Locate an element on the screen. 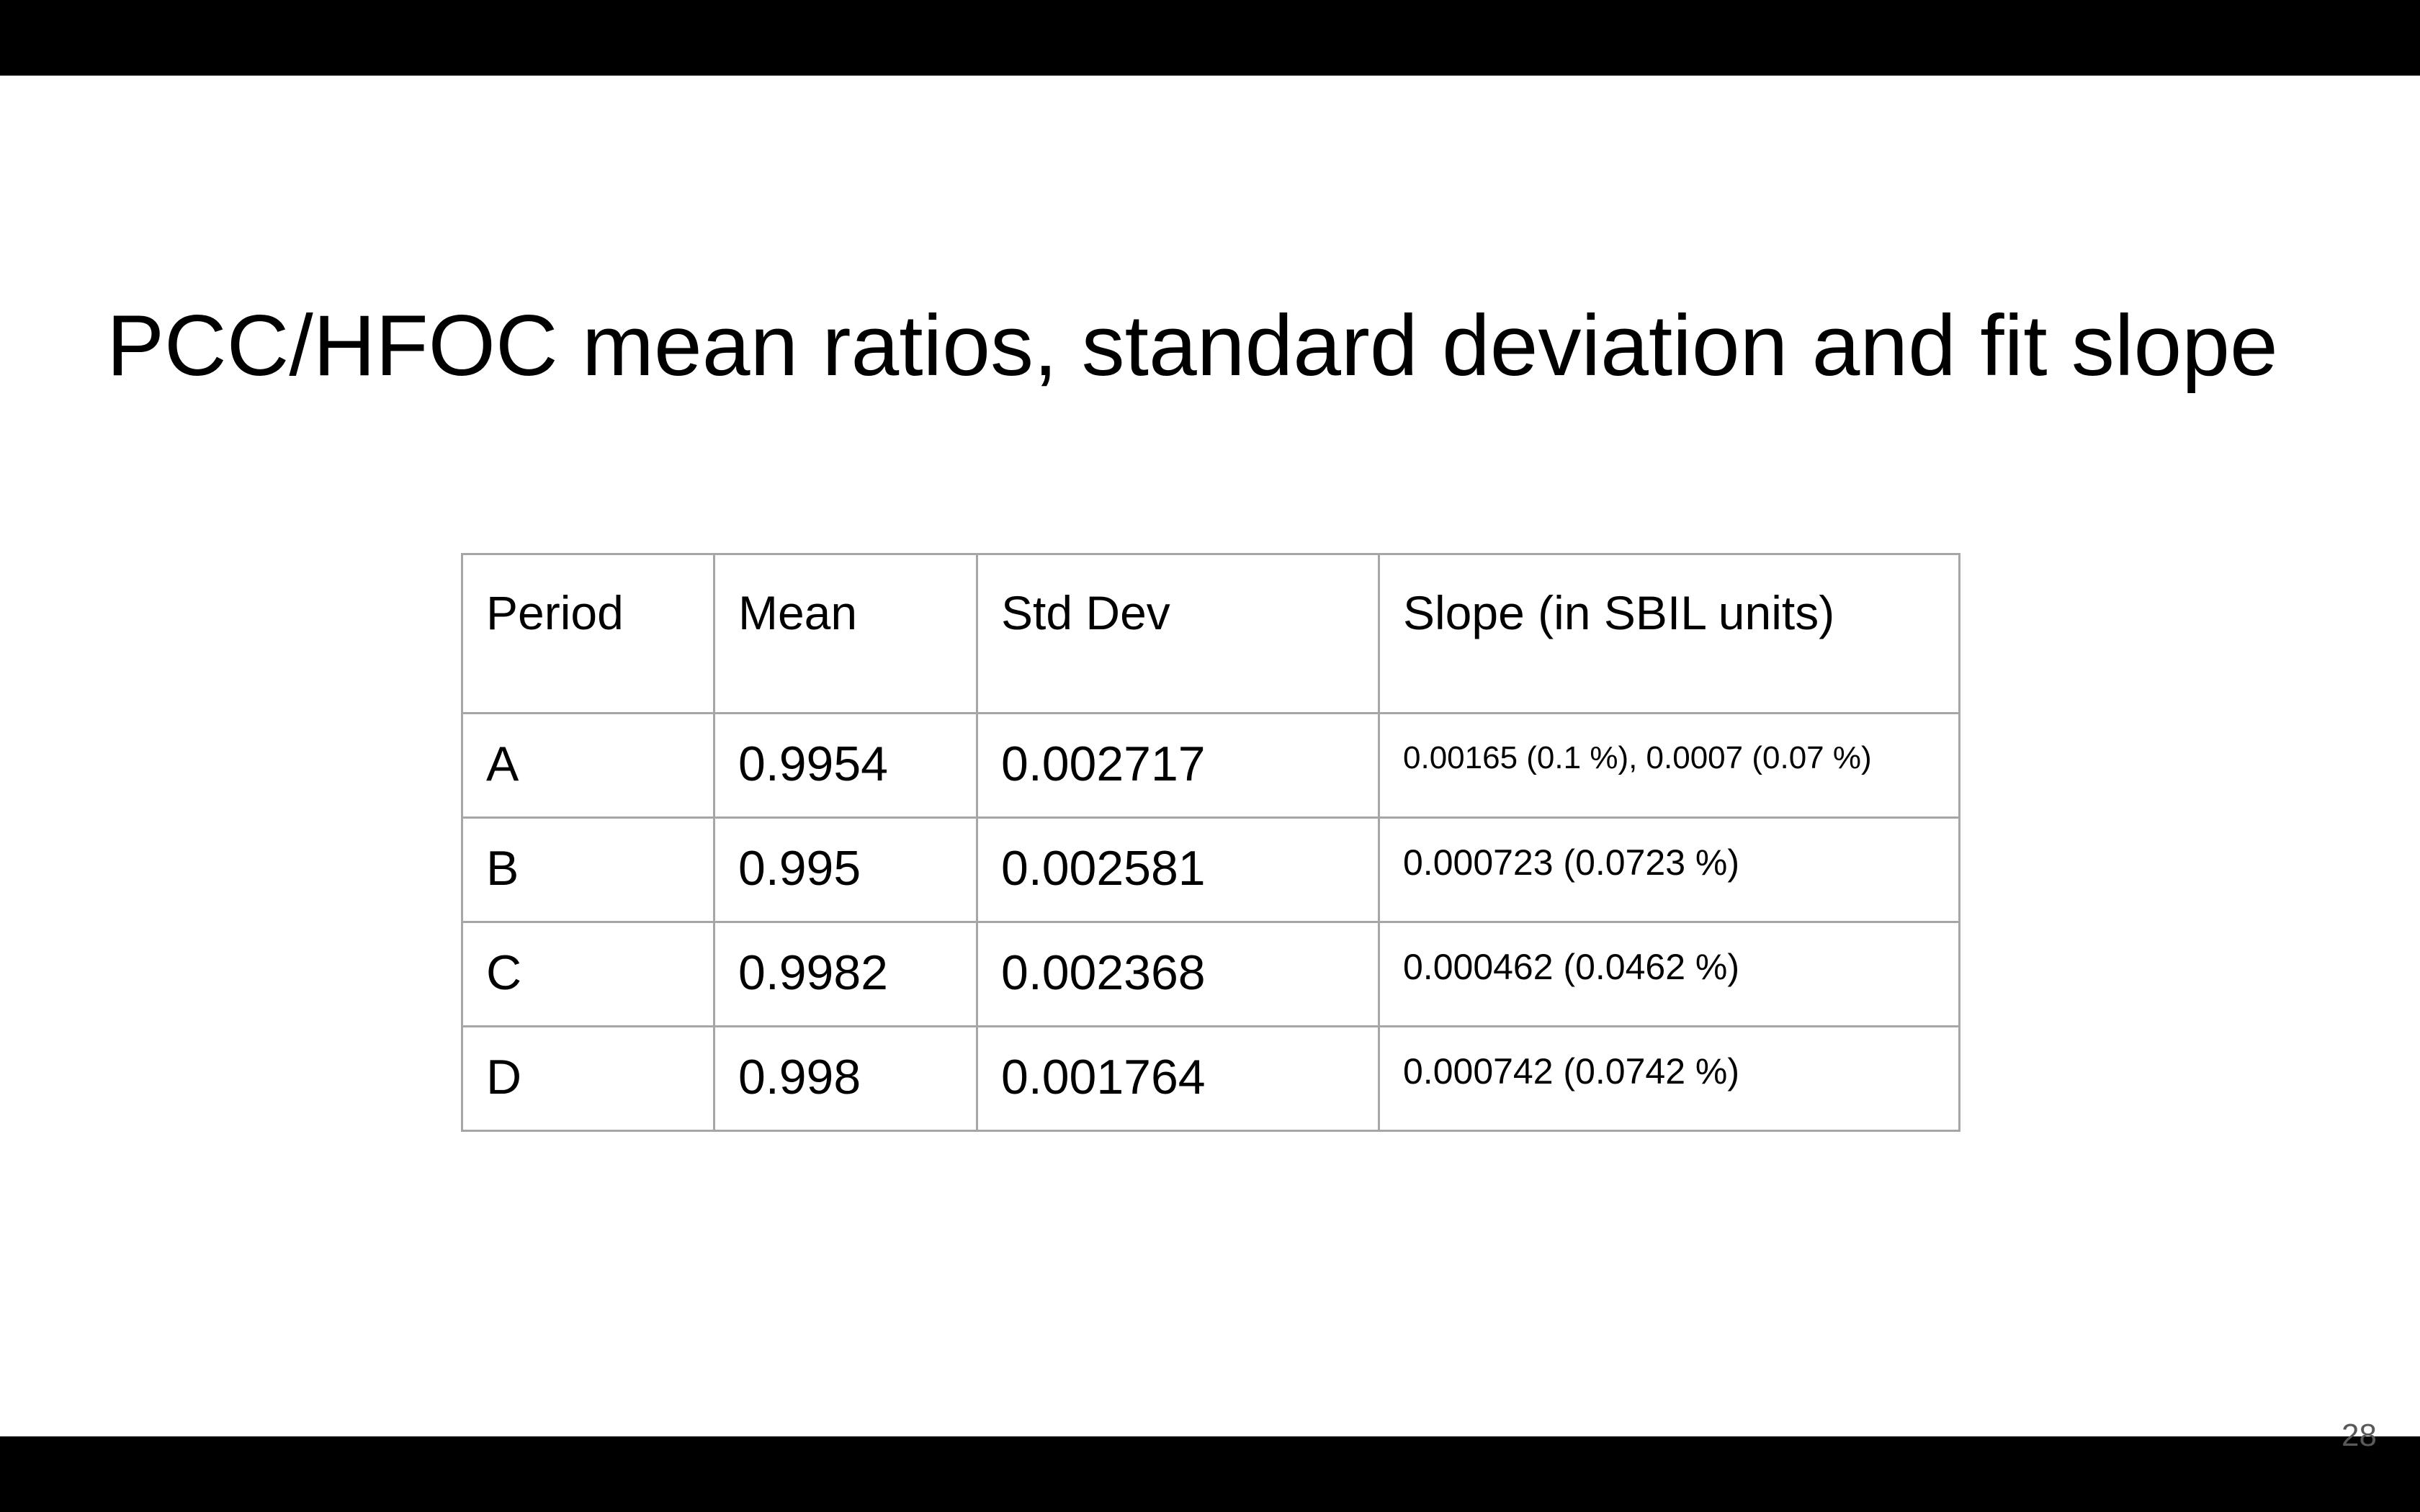 Image resolution: width=2420 pixels, height=1512 pixels. cell-mean: 0.995 is located at coordinates (845, 869).